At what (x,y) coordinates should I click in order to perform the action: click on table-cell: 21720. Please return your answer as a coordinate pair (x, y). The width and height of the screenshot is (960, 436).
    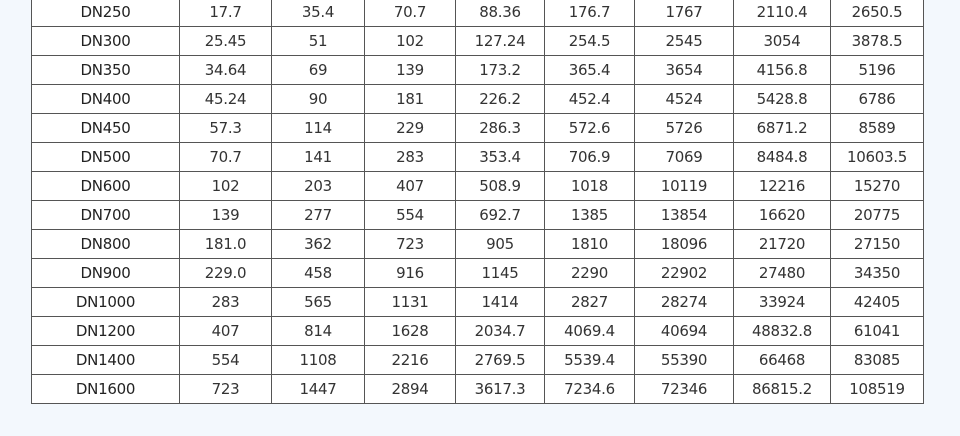
    Looking at the image, I should click on (782, 244).